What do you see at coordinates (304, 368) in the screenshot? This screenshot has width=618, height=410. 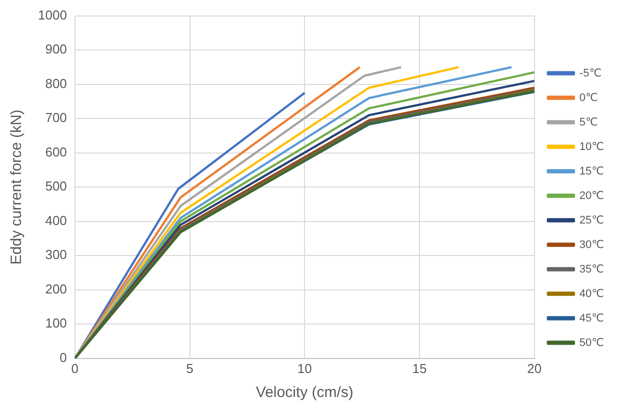 I see `x-tick-label: 10` at bounding box center [304, 368].